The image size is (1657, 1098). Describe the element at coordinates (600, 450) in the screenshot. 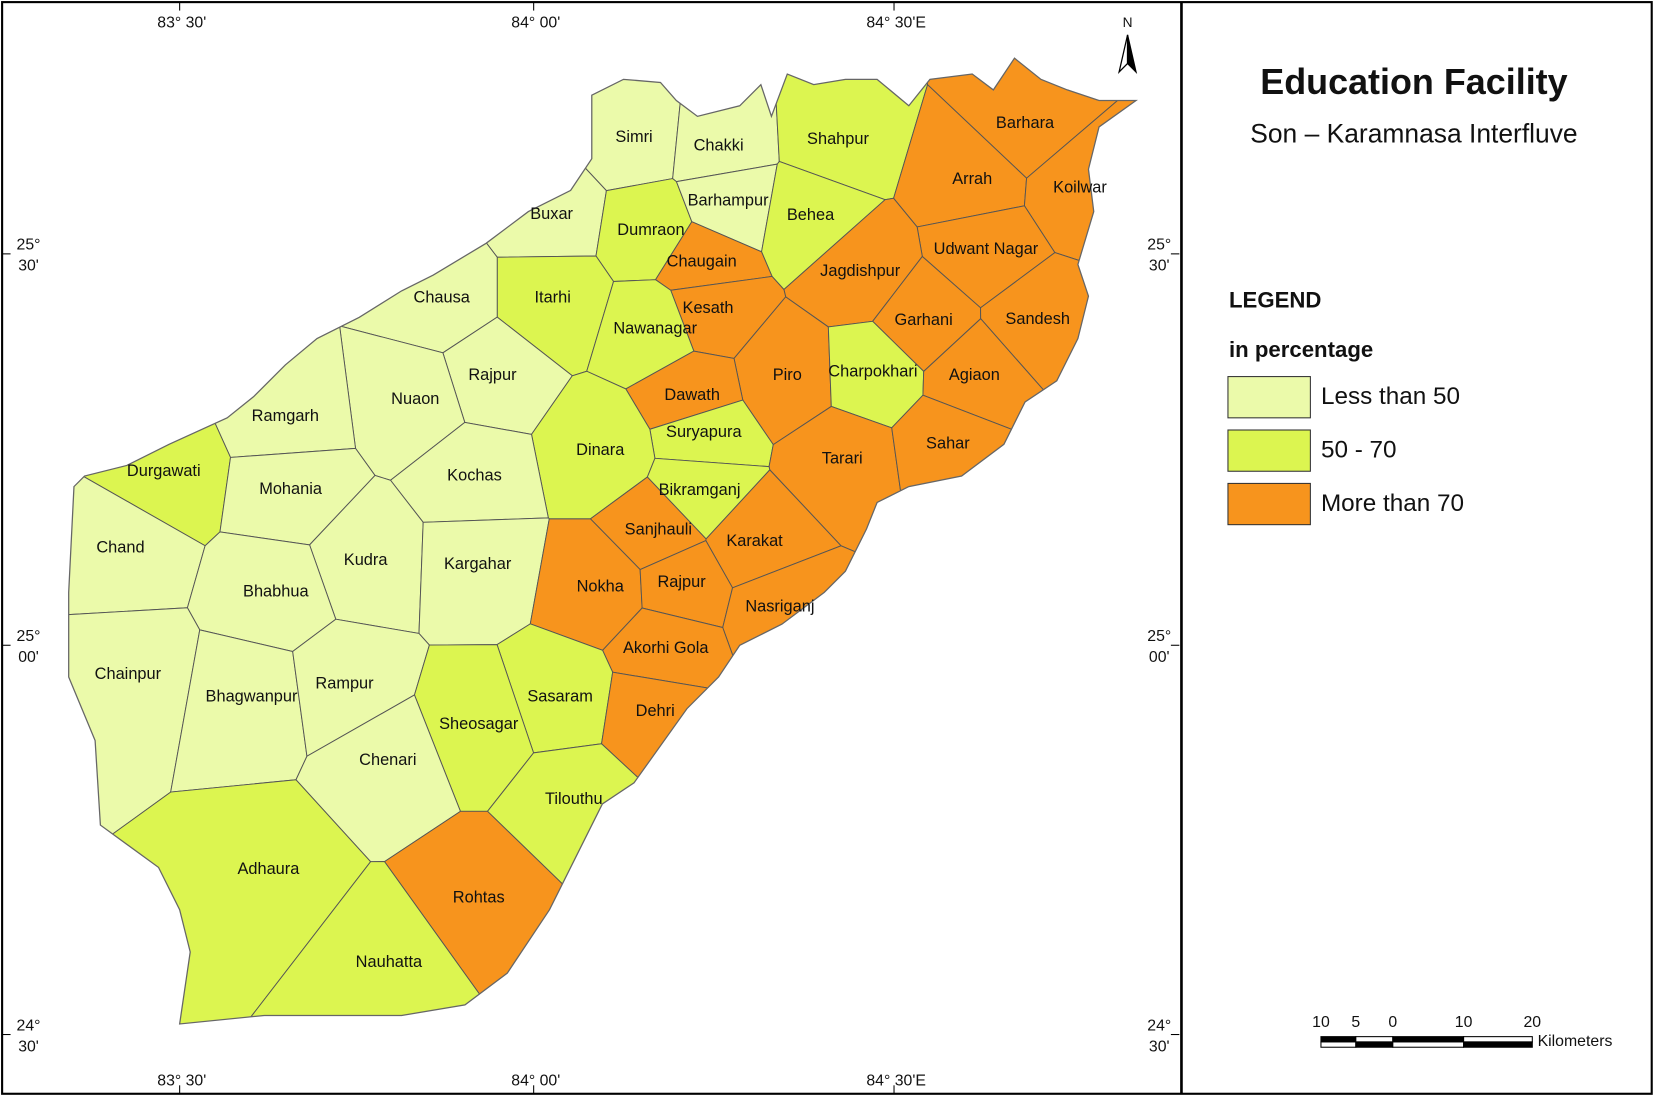

I see `block-label: Dinara` at that location.